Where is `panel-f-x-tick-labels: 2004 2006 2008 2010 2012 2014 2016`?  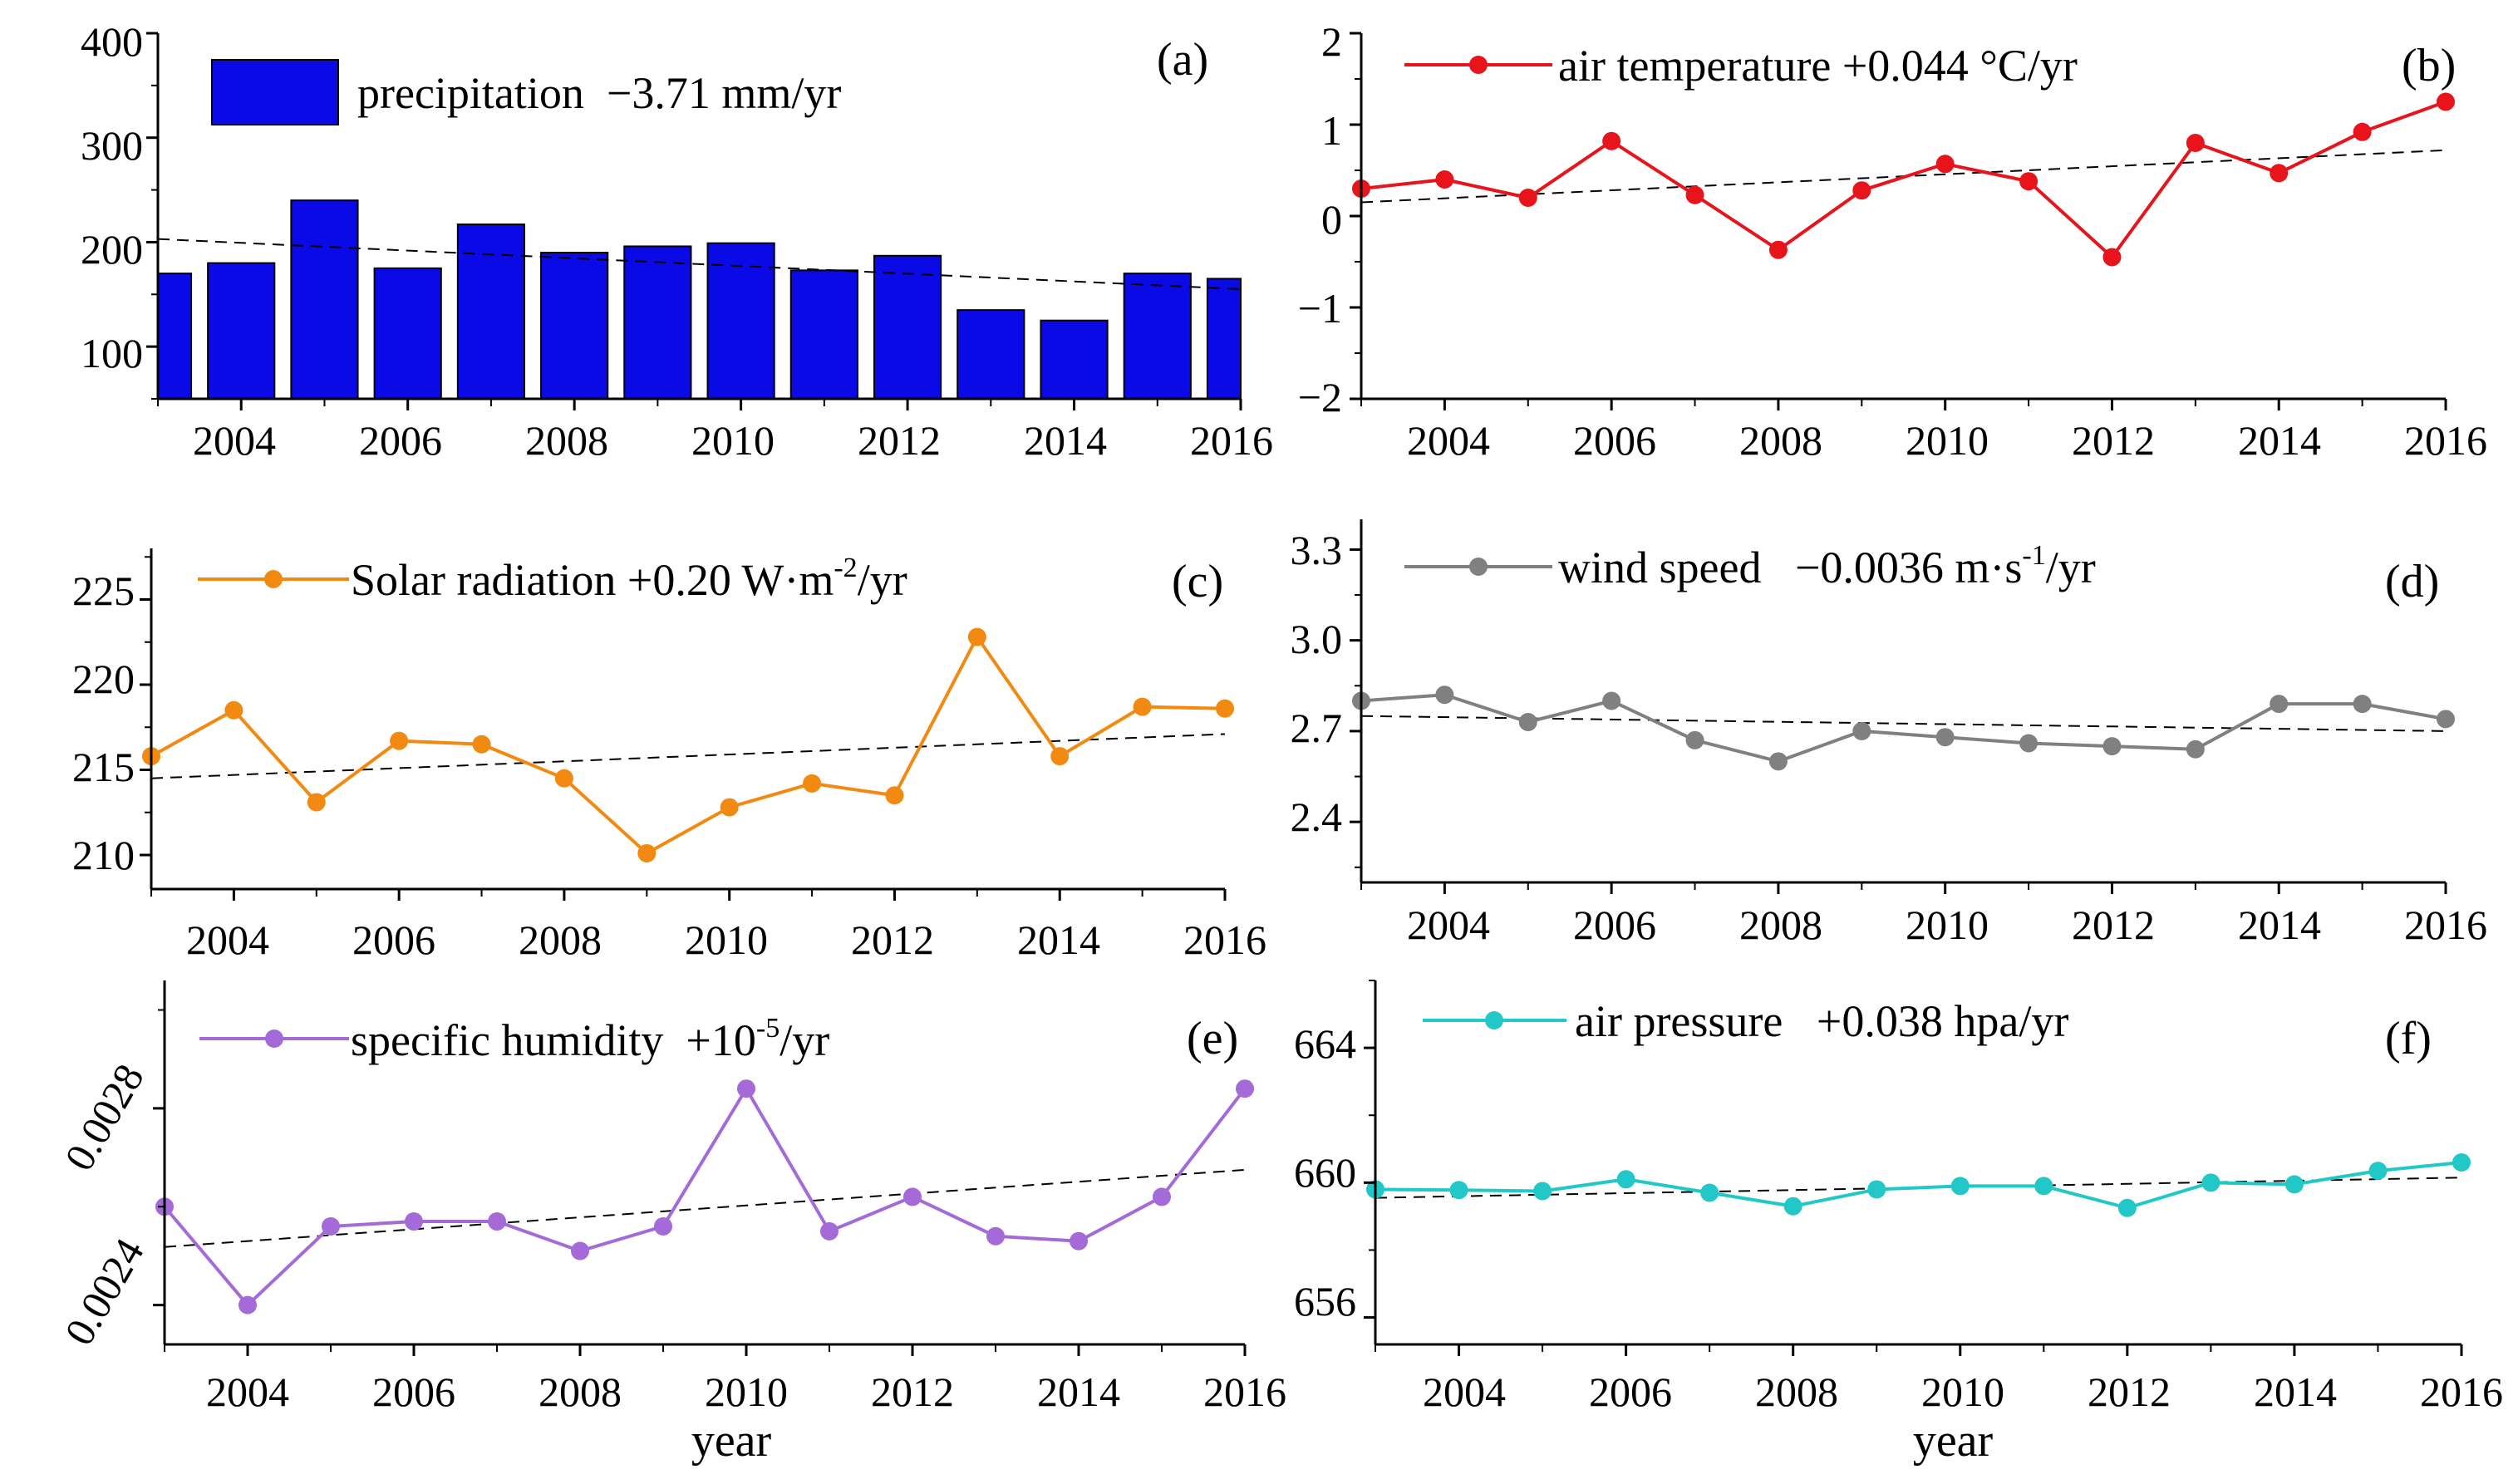 panel-f-x-tick-labels: 2004 2006 2008 2010 2012 2014 2016 is located at coordinates (1963, 1392).